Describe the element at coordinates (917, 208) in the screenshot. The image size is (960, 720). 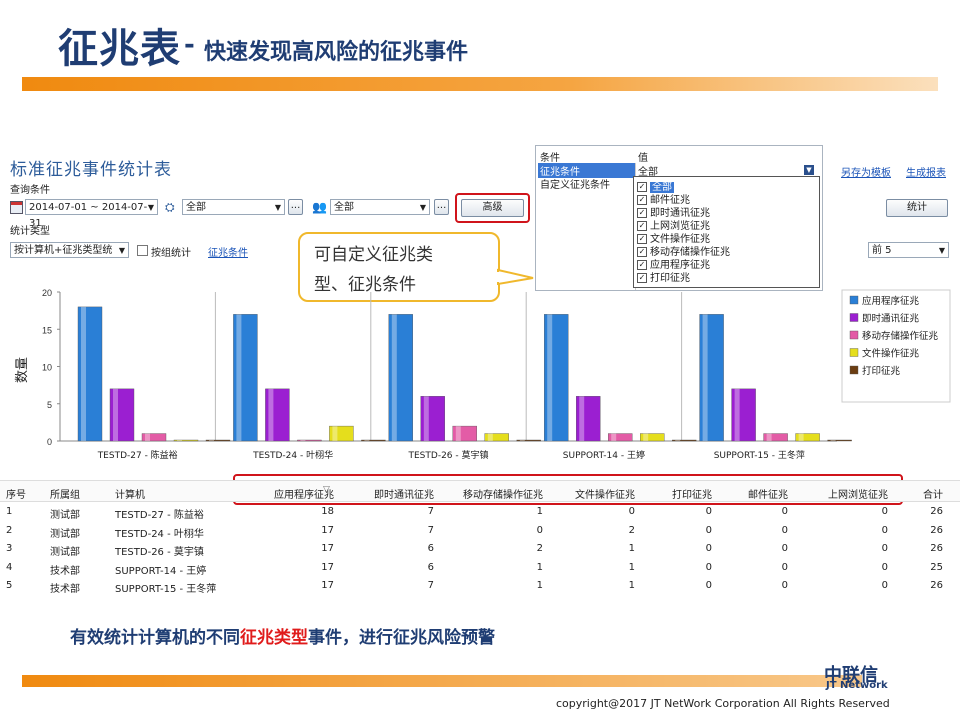
I see `stat-button: 统计` at that location.